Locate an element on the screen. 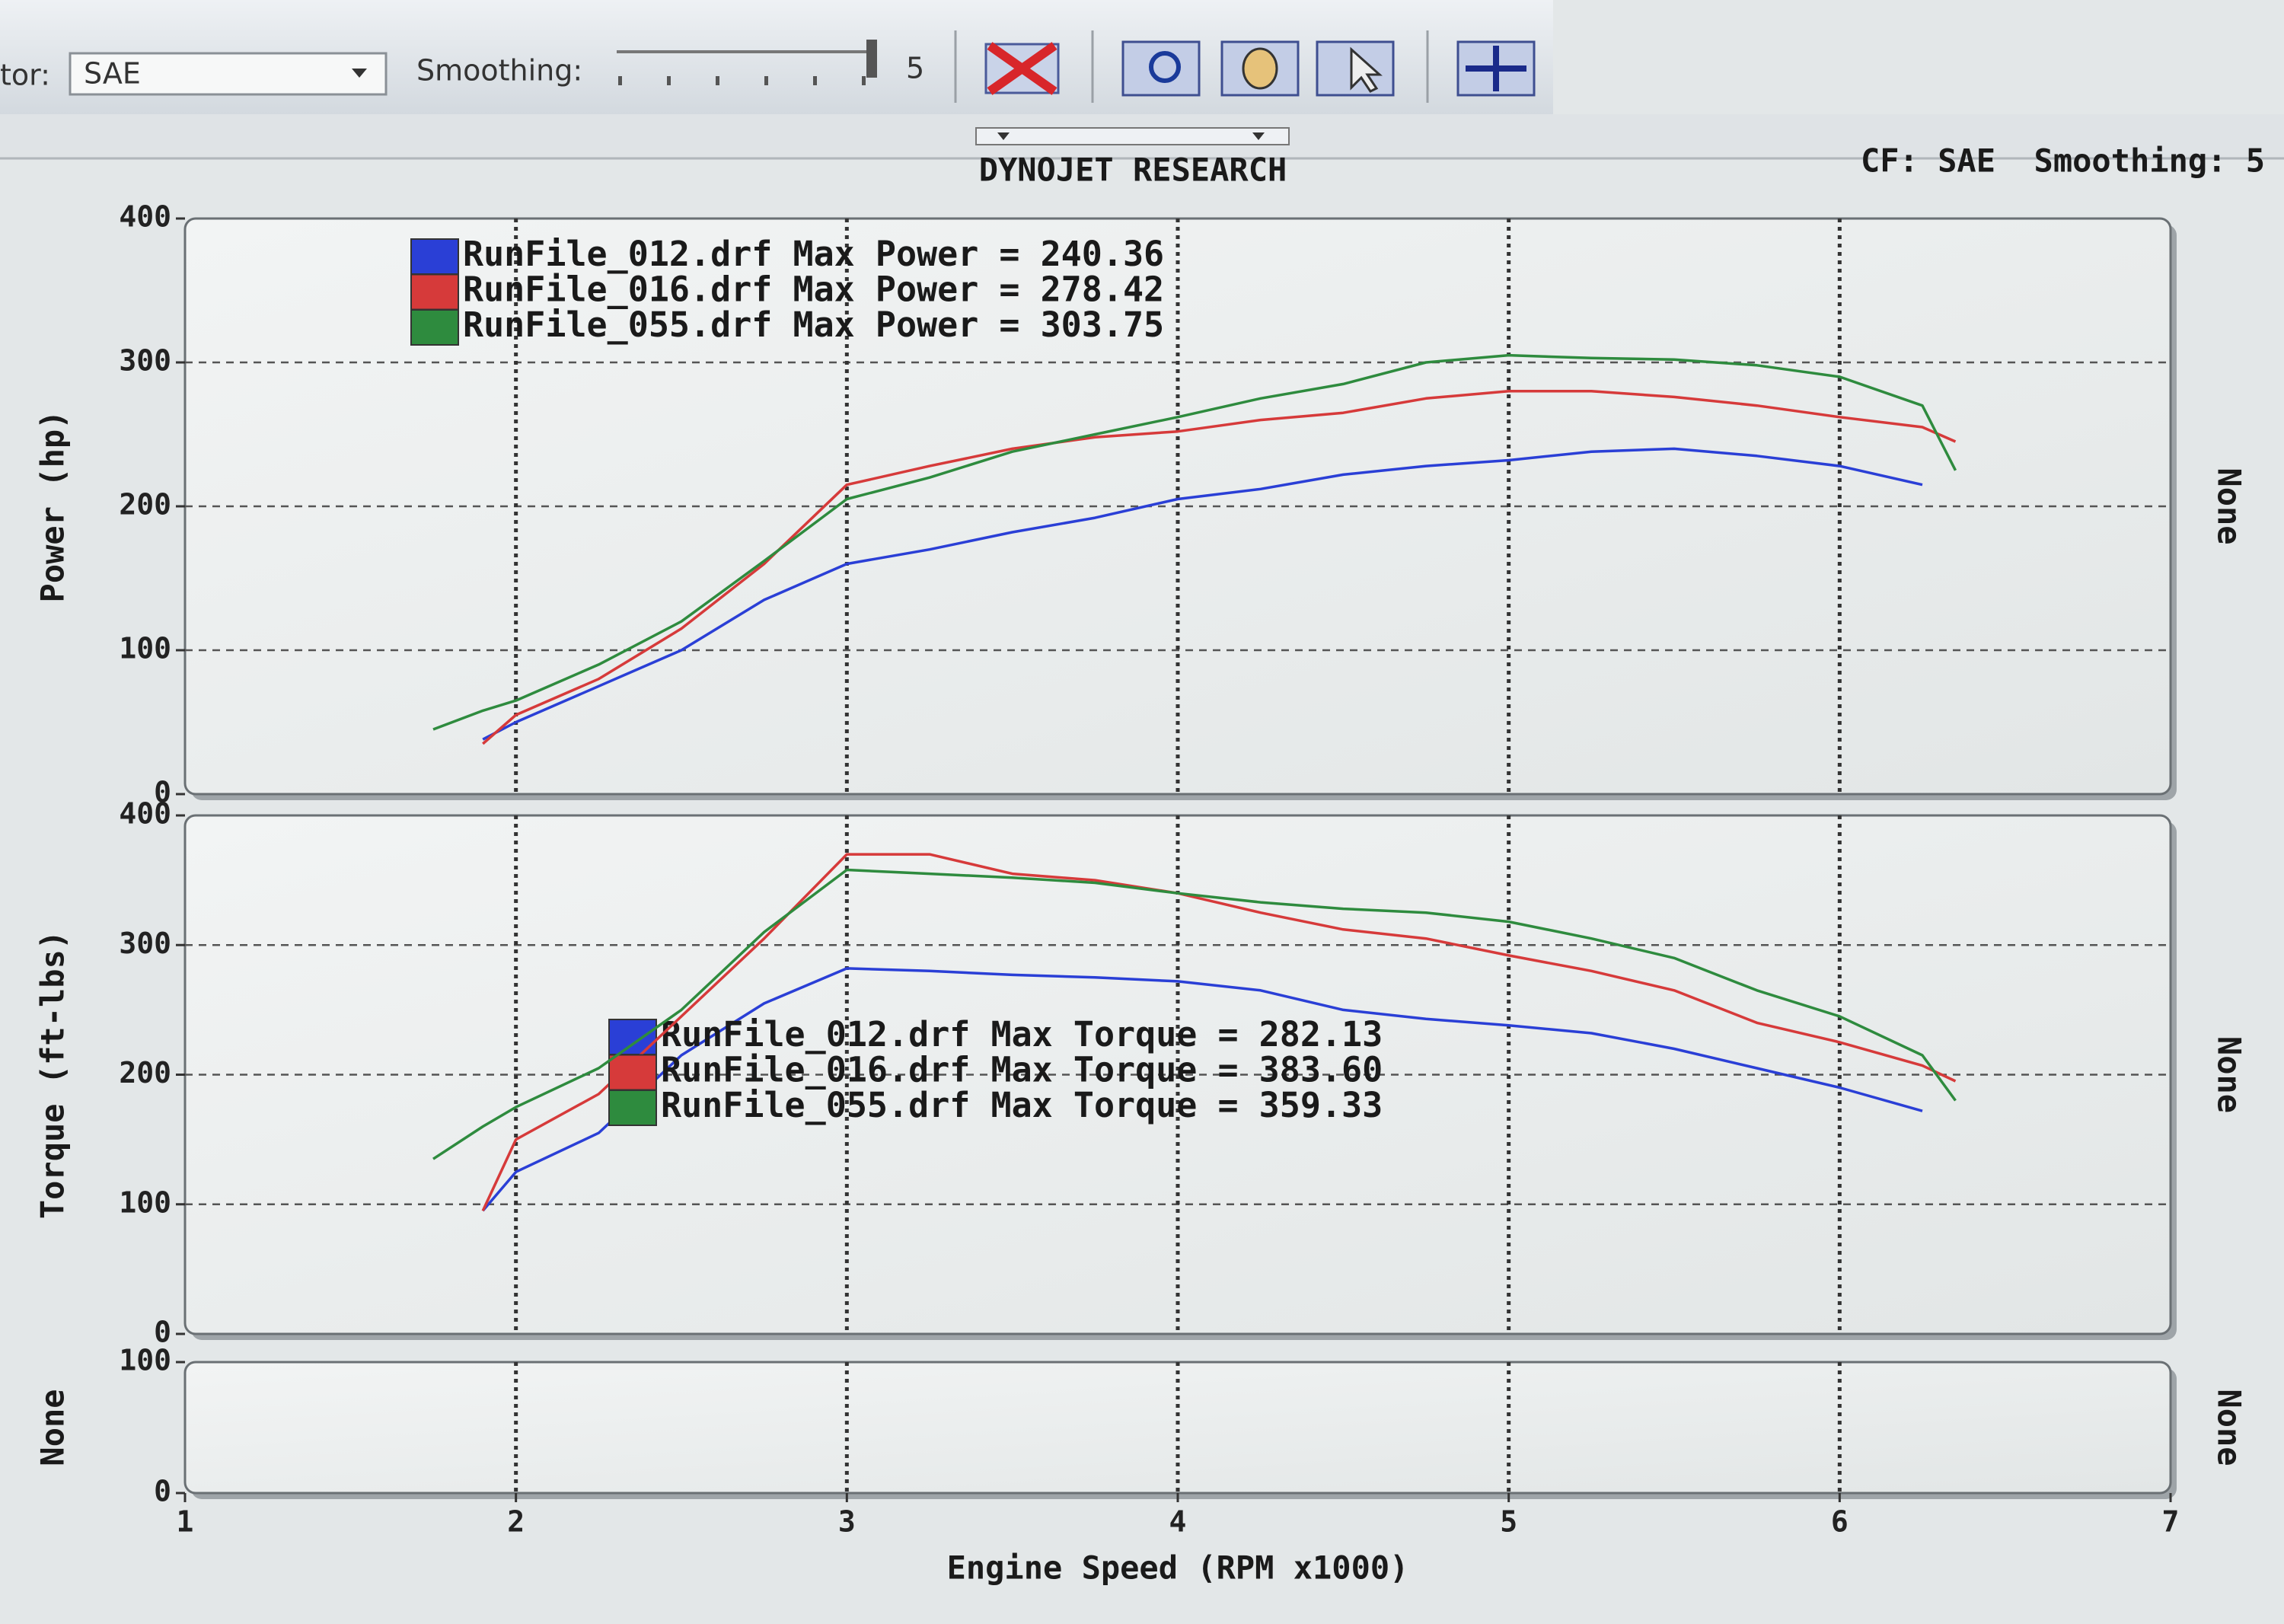 The image size is (2284, 1624). y-axis-label: Torque (ft-lbs) is located at coordinates (53, 1075).